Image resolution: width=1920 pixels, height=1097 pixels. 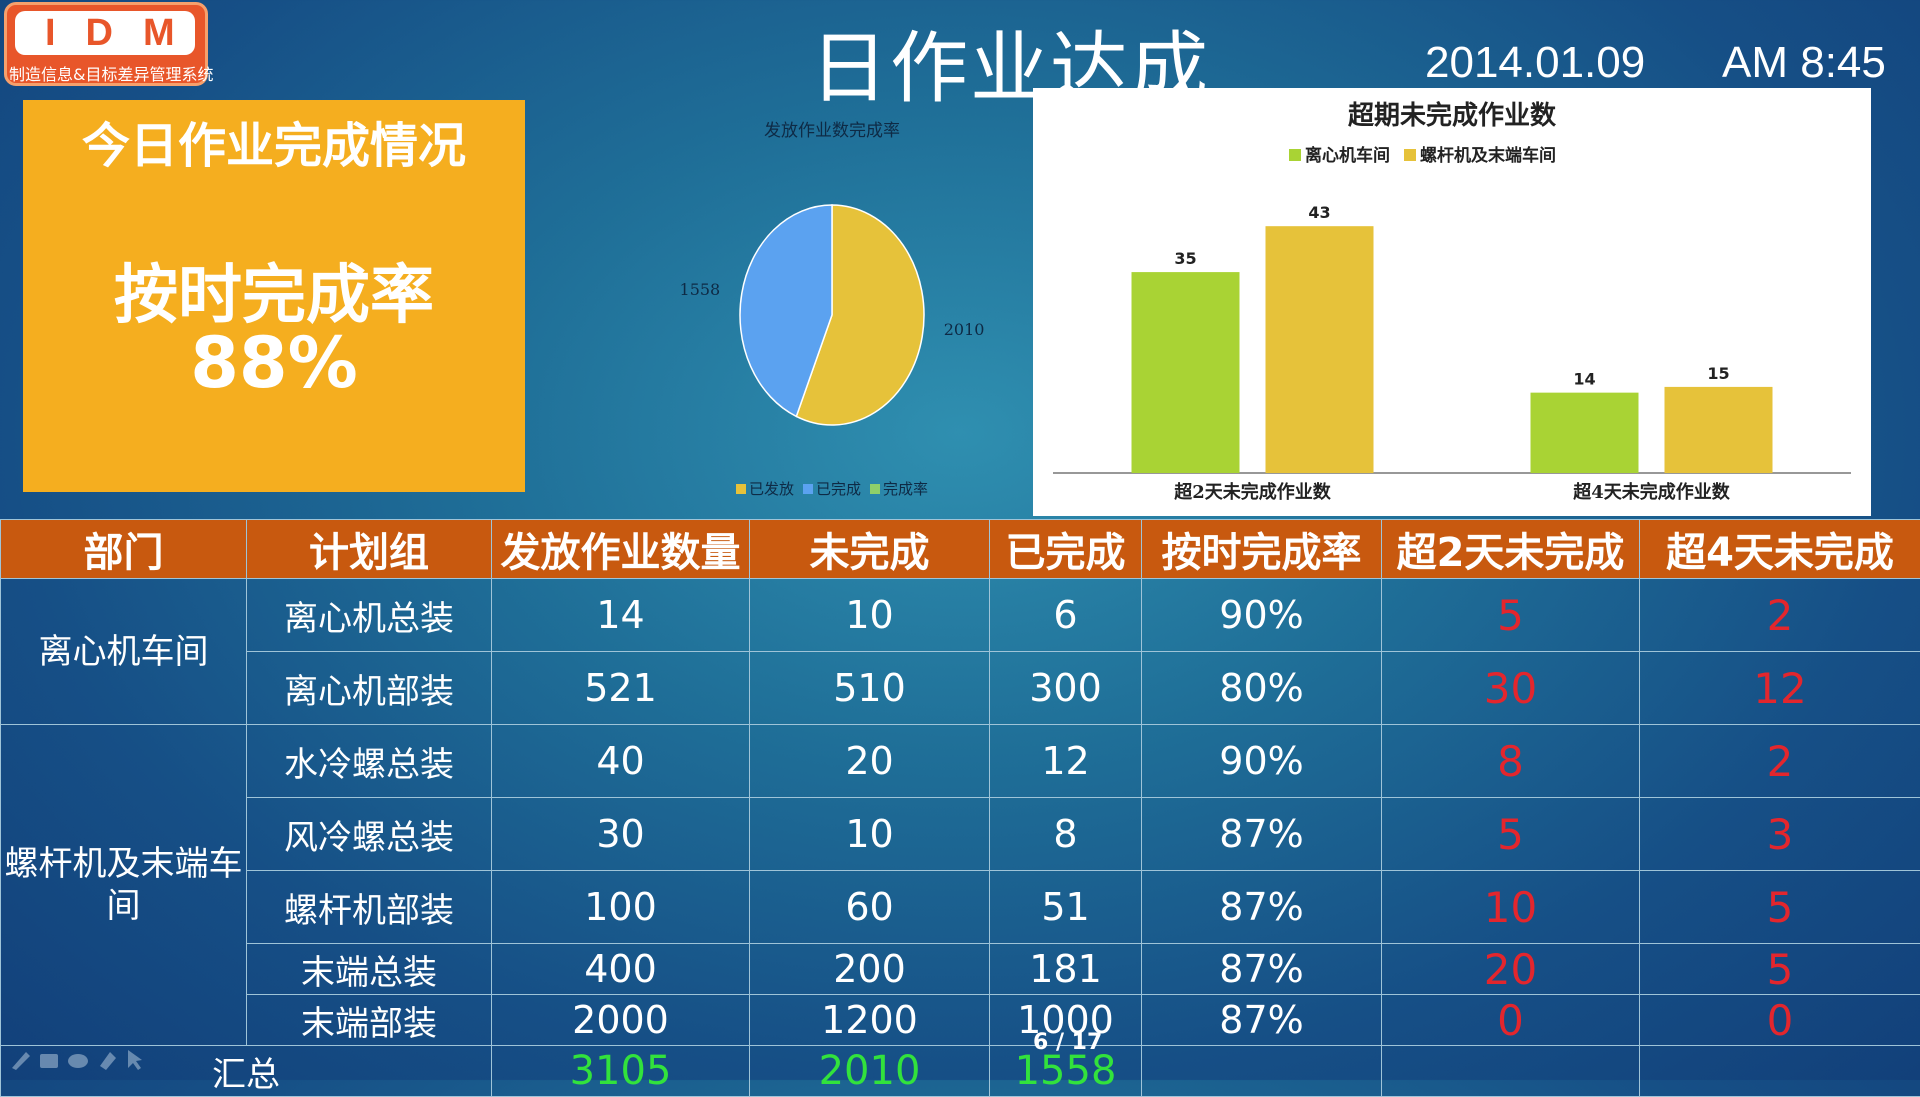 I want to click on table-row: 螺杆机部装 100 60 51 87% 10 5, so click(x=960, y=907).